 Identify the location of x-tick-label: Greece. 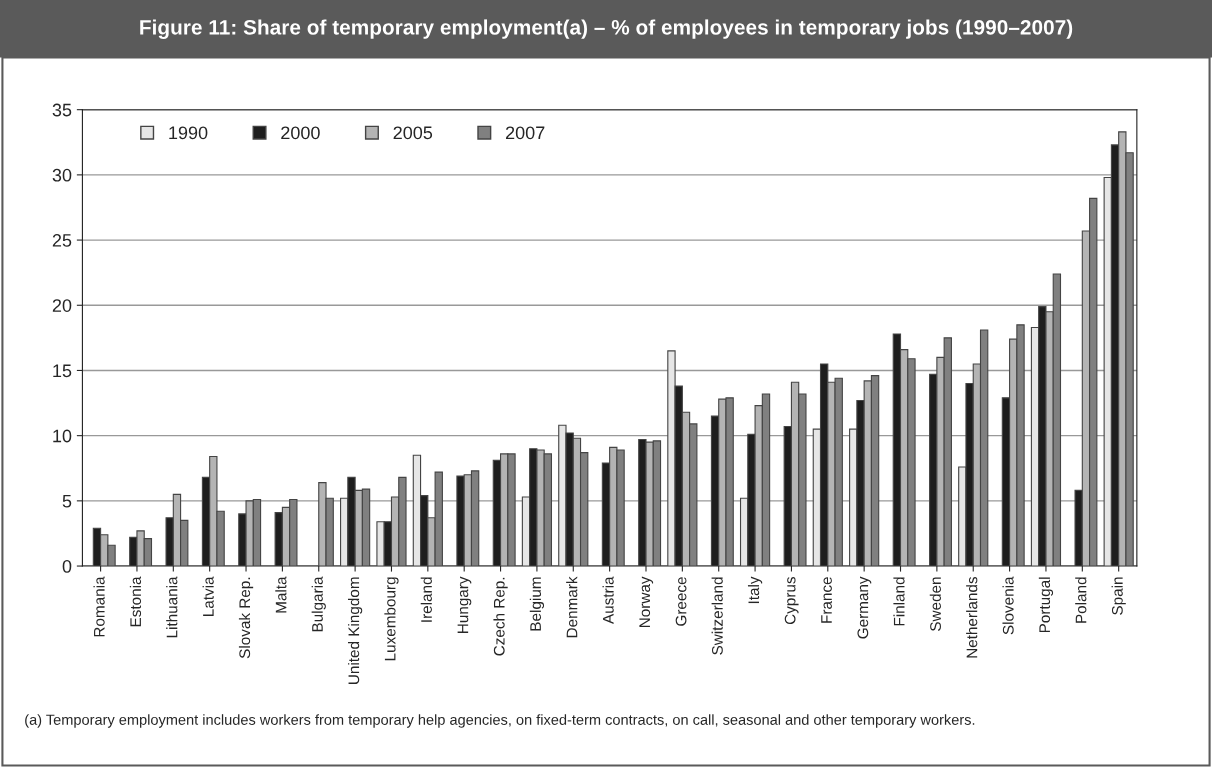
(681, 601).